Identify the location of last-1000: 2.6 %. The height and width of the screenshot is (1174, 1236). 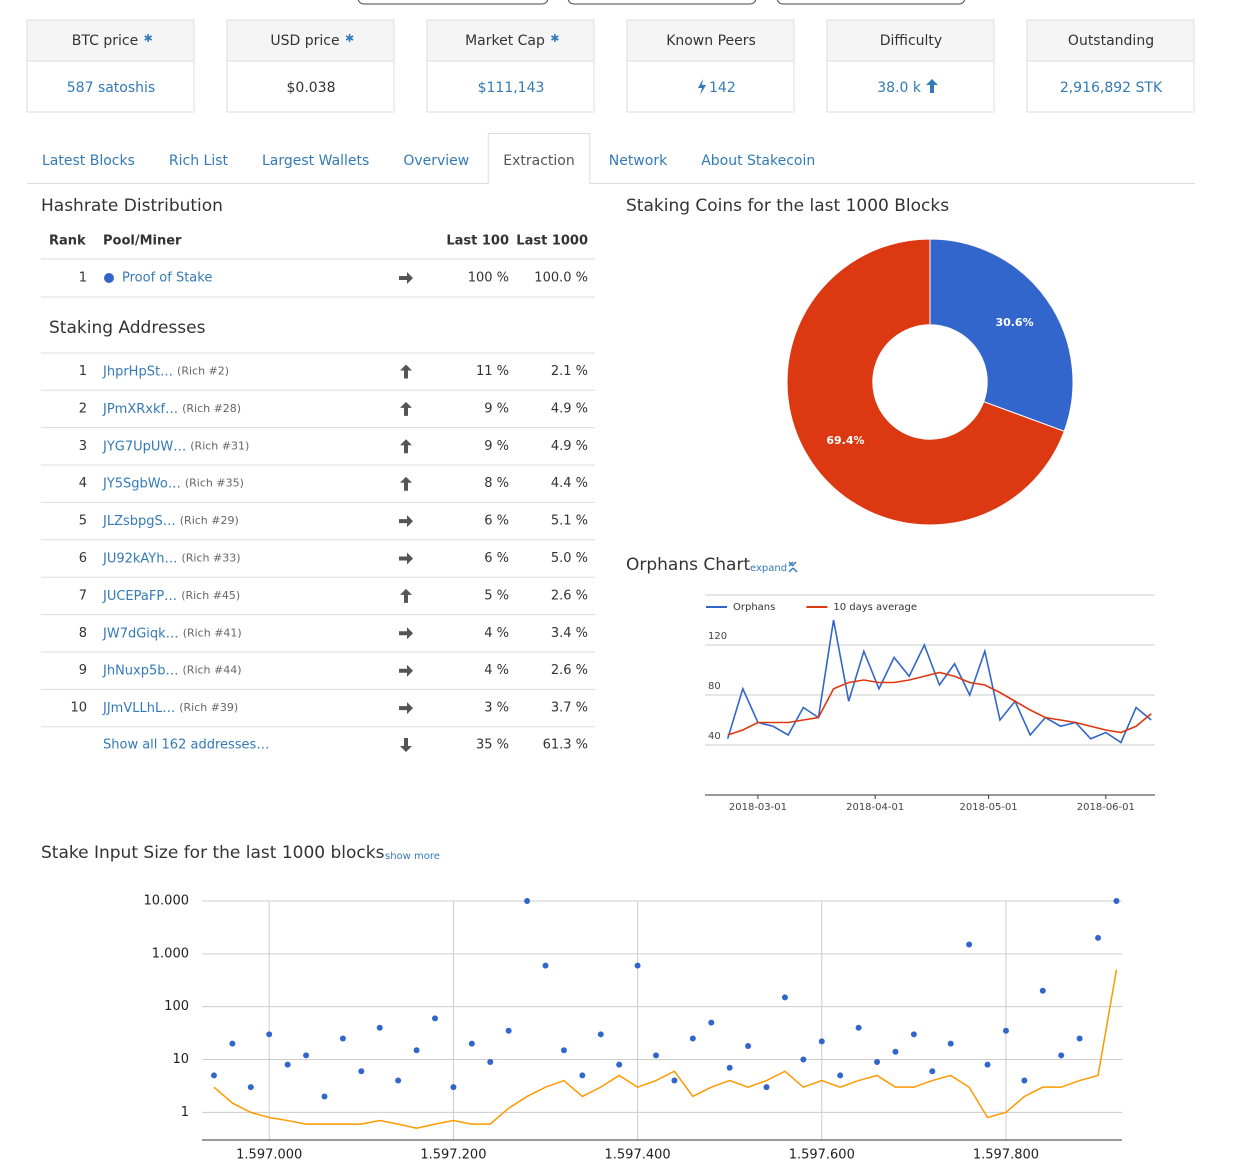
(569, 670).